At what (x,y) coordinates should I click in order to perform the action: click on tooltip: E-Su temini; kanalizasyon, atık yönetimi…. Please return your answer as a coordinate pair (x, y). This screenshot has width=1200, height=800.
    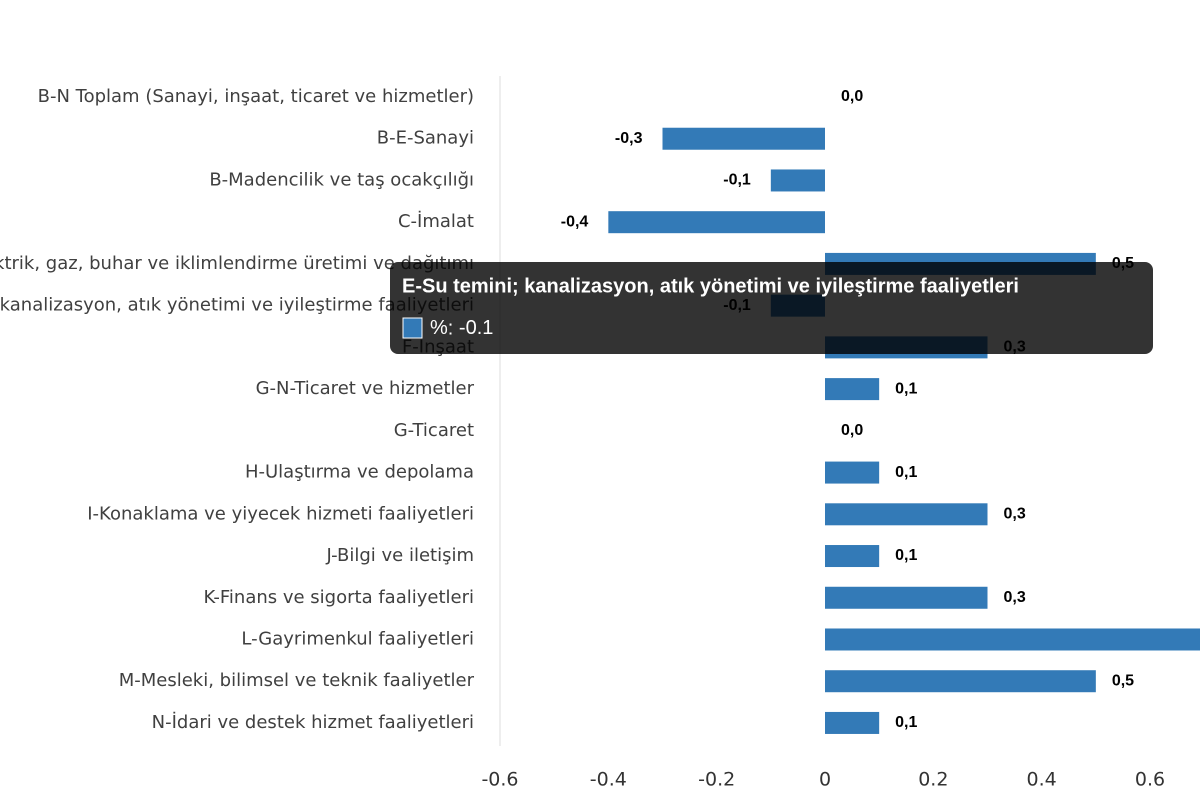
    Looking at the image, I should click on (771, 308).